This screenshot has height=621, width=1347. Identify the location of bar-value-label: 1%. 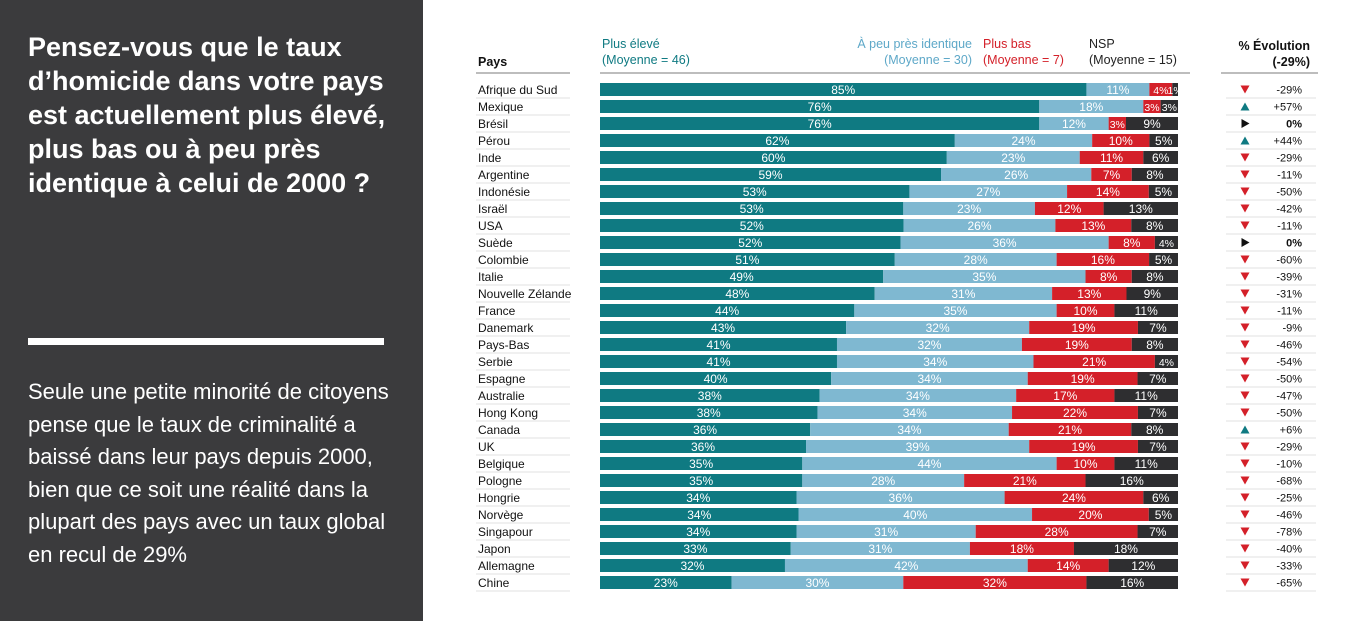
(1175, 91).